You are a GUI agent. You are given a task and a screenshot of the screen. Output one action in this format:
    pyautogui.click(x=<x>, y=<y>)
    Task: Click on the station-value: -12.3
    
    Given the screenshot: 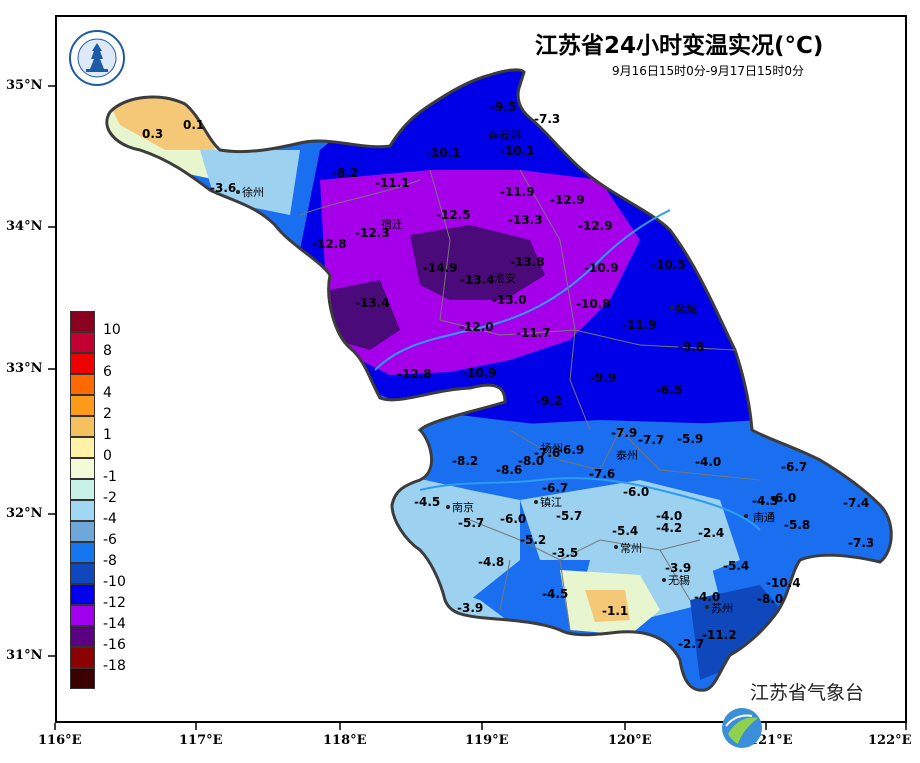 What is the action you would take?
    pyautogui.click(x=372, y=233)
    